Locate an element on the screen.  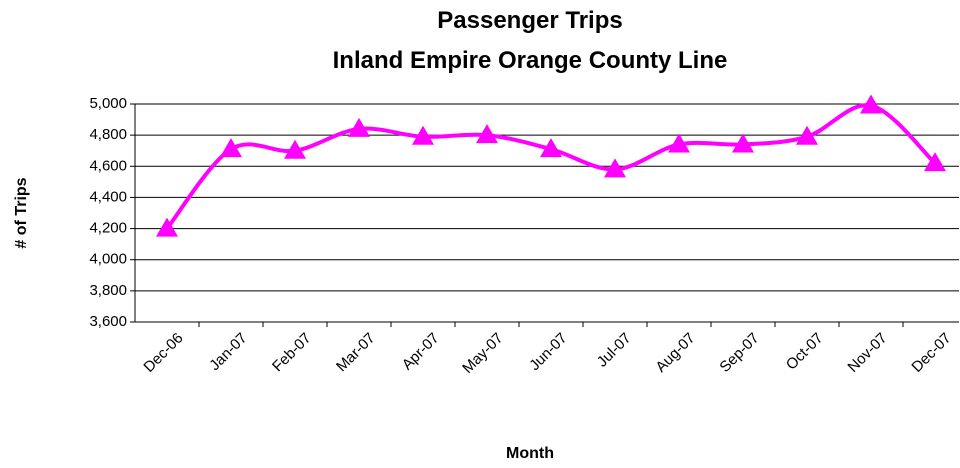
y-tick-label: 5,000 is located at coordinates (108, 103).